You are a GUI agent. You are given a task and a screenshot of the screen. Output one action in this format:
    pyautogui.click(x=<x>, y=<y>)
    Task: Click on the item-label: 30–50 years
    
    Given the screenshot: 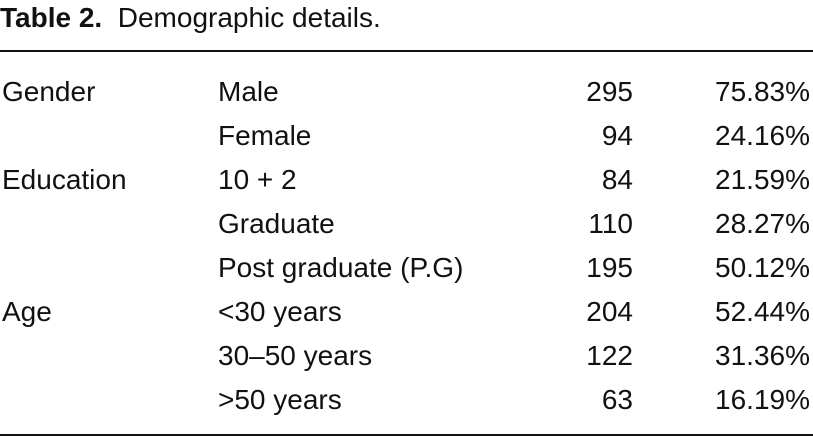 What is the action you would take?
    pyautogui.click(x=295, y=355)
    